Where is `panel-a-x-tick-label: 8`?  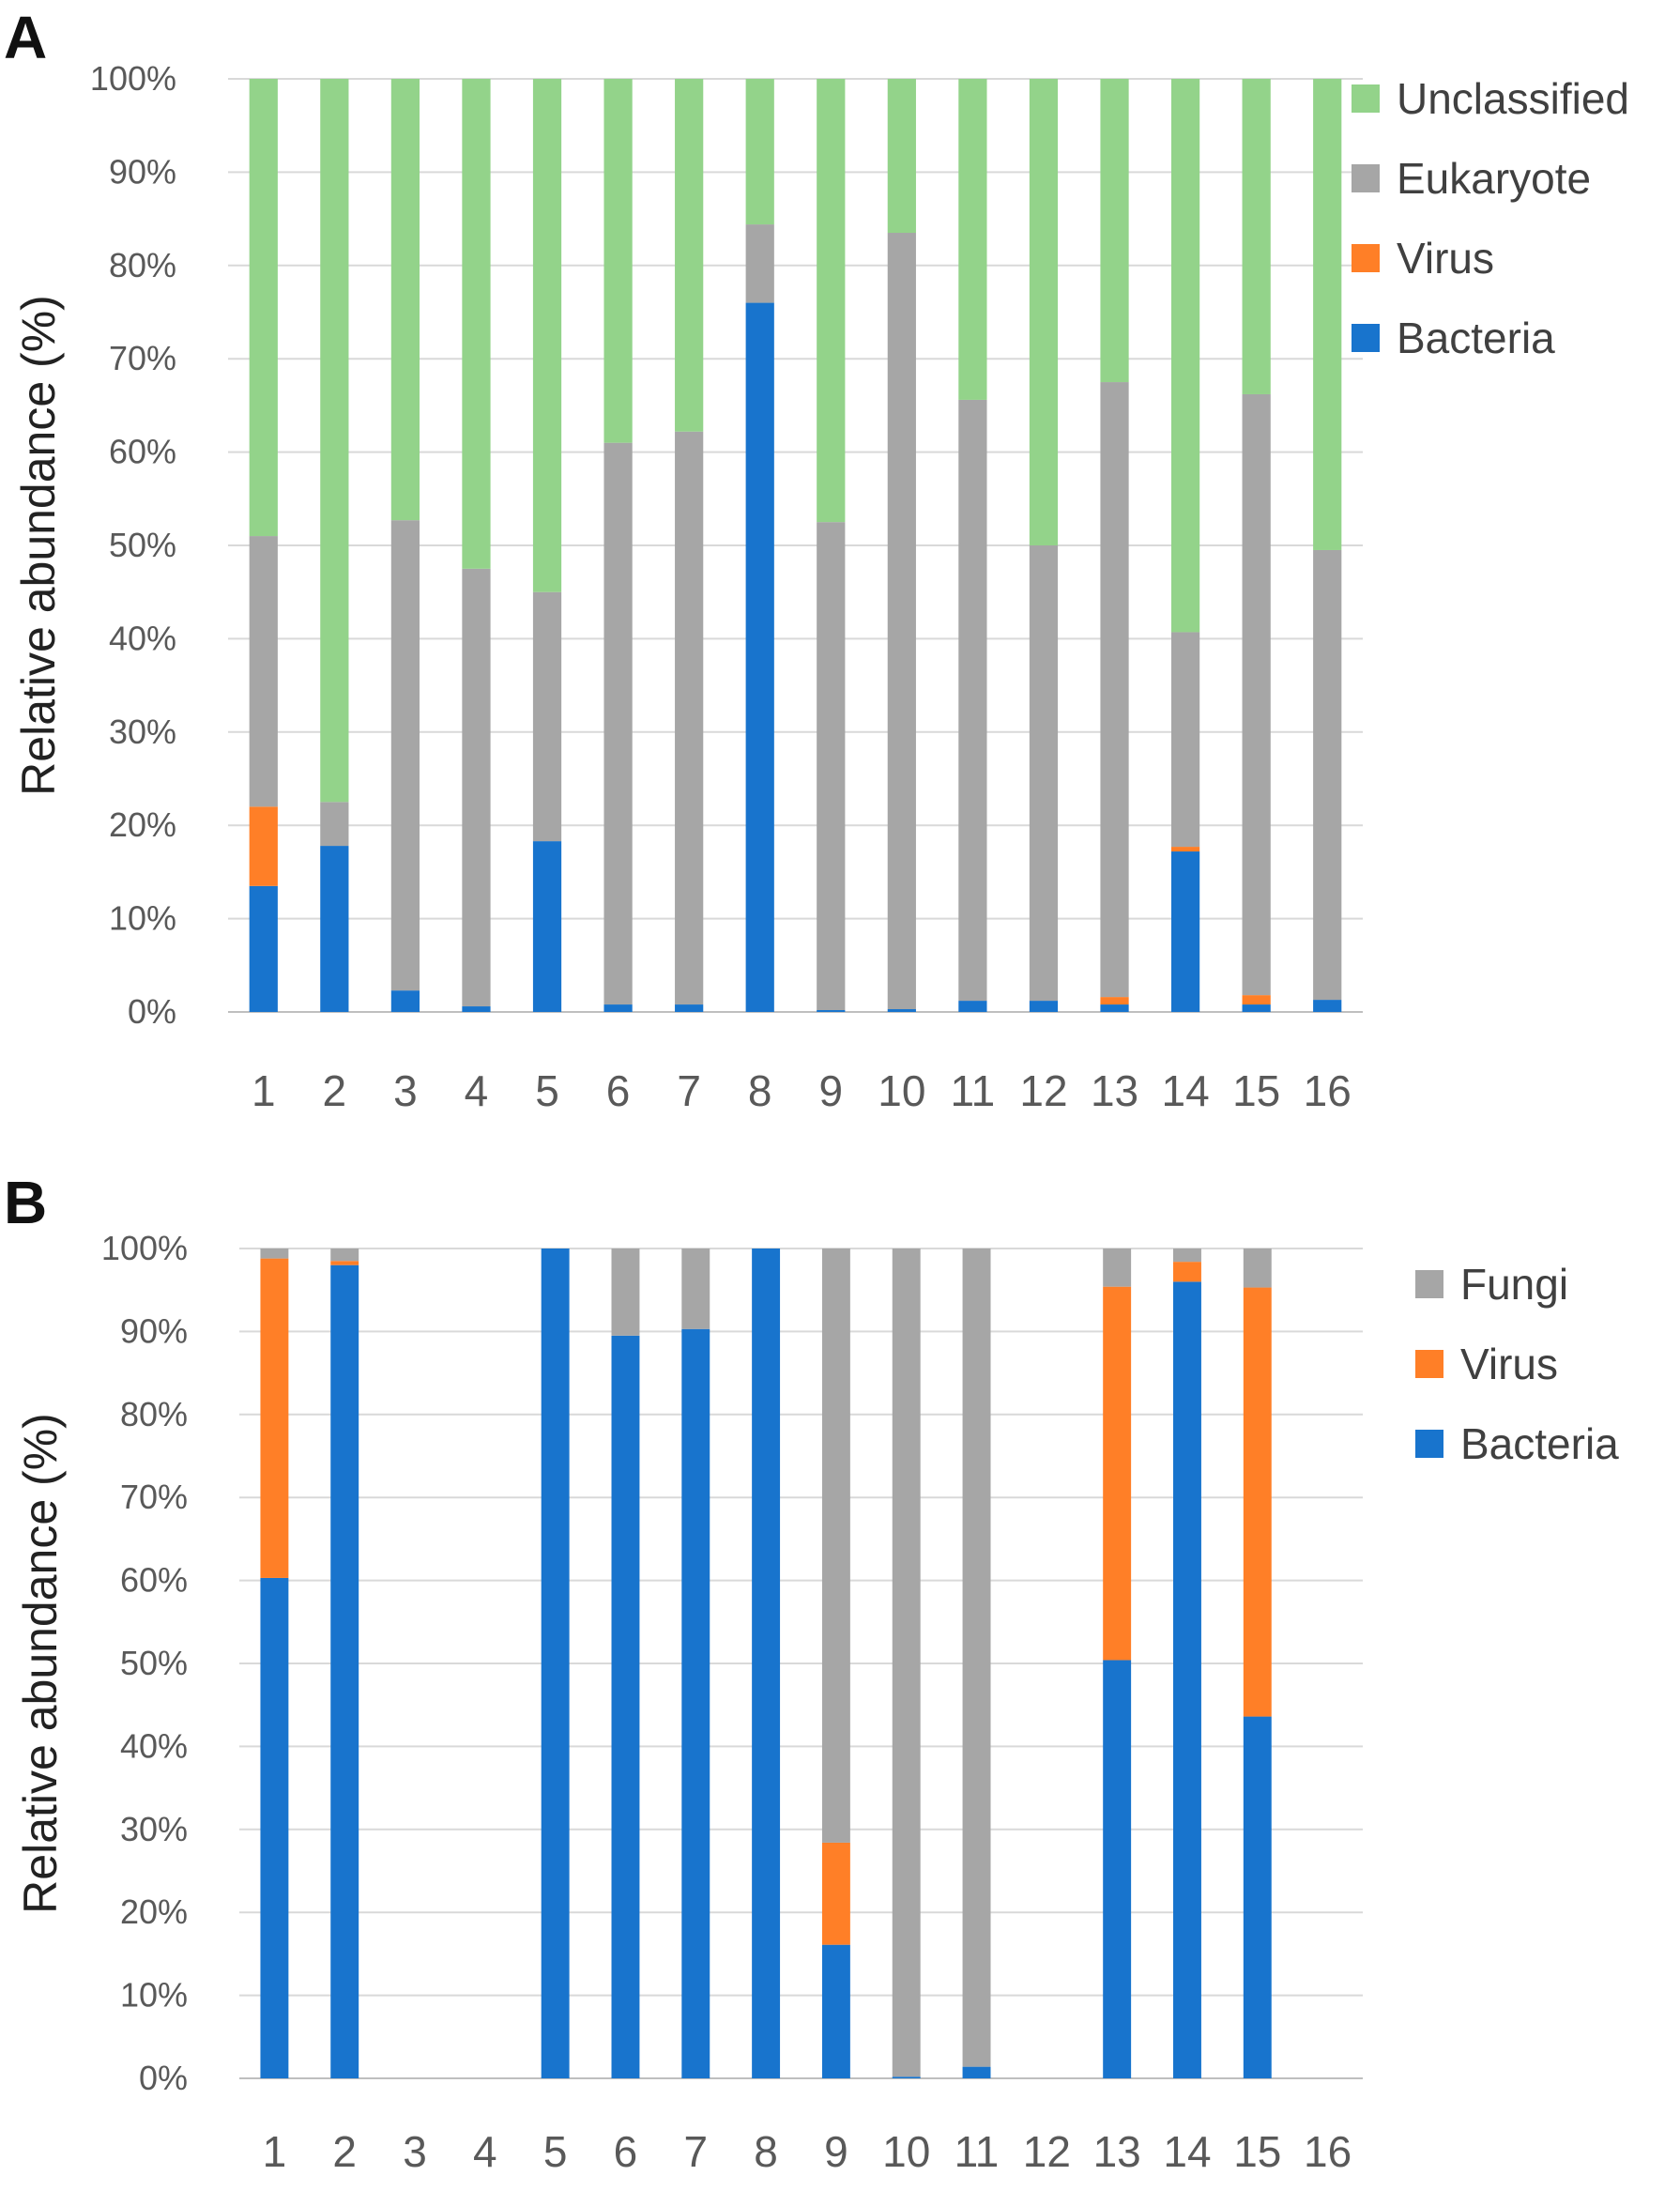
panel-a-x-tick-label: 8 is located at coordinates (760, 1090).